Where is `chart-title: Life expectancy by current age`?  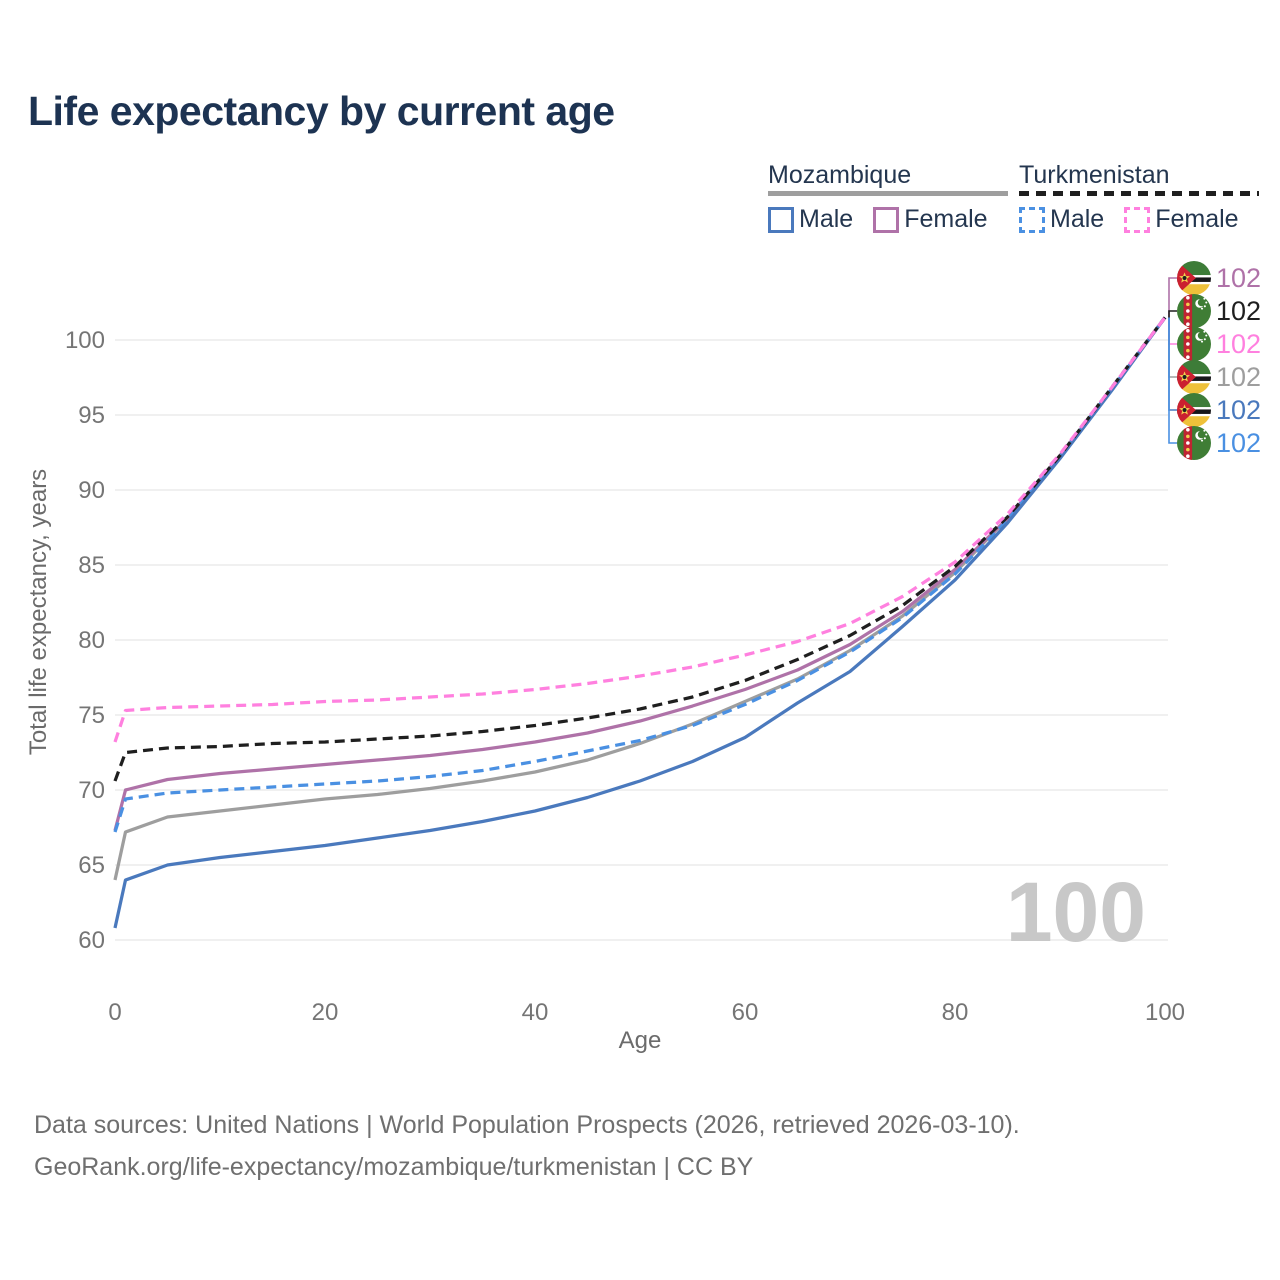 chart-title: Life expectancy by current age is located at coordinates (321, 111).